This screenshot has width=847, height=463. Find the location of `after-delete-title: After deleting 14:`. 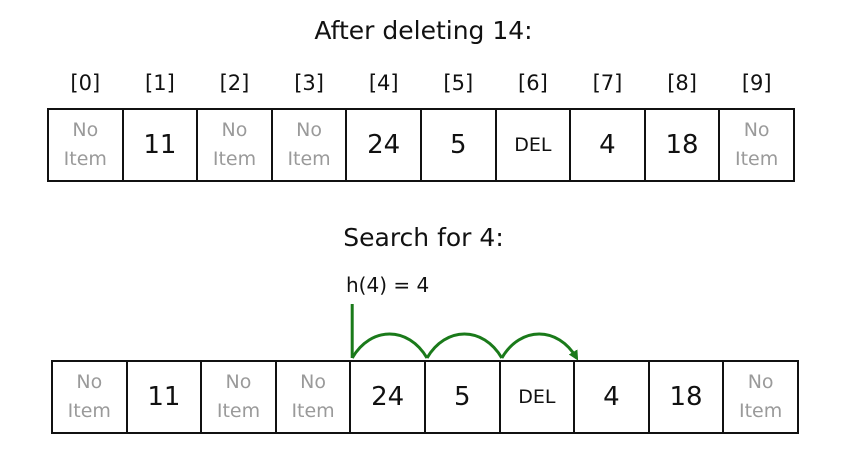

after-delete-title: After deleting 14: is located at coordinates (423, 30).